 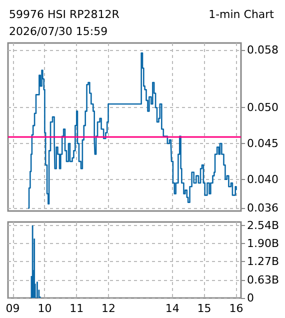 I want to click on chart-title: 59976 HSI RP2812R, so click(x=64, y=14).